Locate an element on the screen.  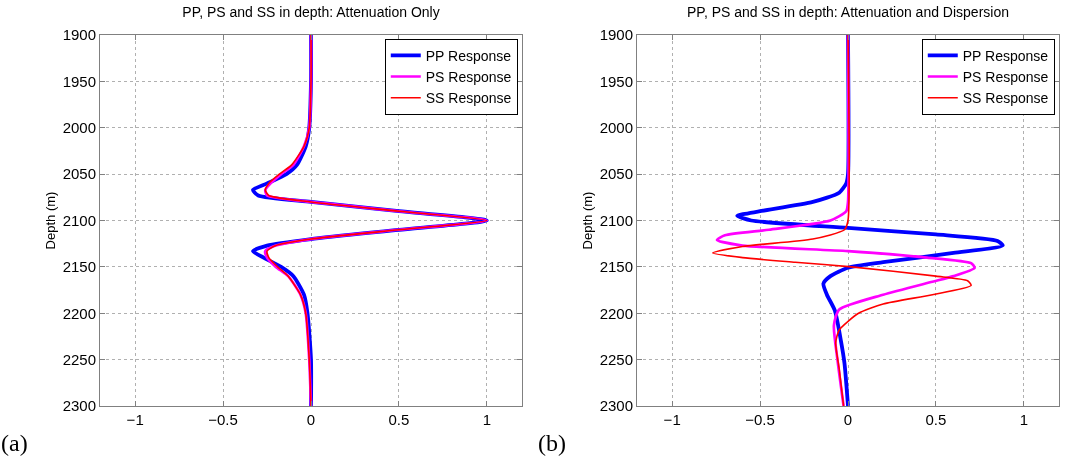
chart-title: PP, PS and SS in depth: Attenuation and Dispersion is located at coordinates (848, 11).